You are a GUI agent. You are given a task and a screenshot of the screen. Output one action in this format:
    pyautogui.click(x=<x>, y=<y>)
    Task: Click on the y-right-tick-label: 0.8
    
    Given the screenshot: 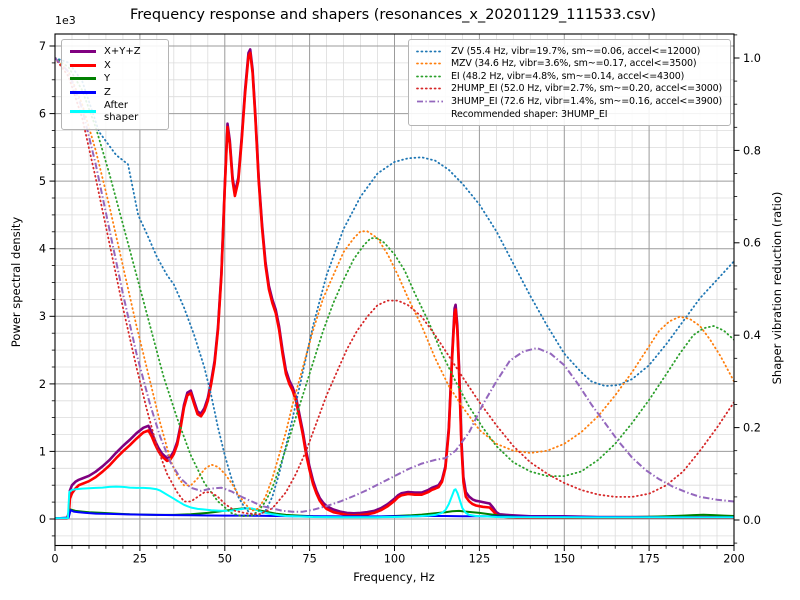 What is the action you would take?
    pyautogui.click(x=752, y=150)
    